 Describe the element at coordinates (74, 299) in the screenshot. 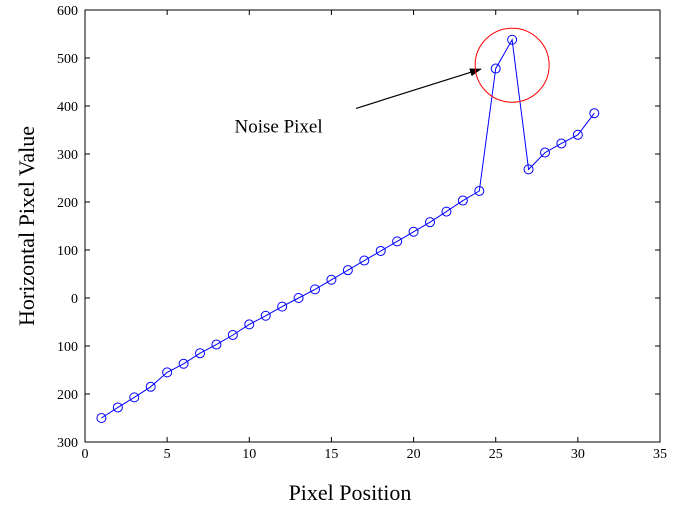

I see `y-tick-label: 0` at that location.